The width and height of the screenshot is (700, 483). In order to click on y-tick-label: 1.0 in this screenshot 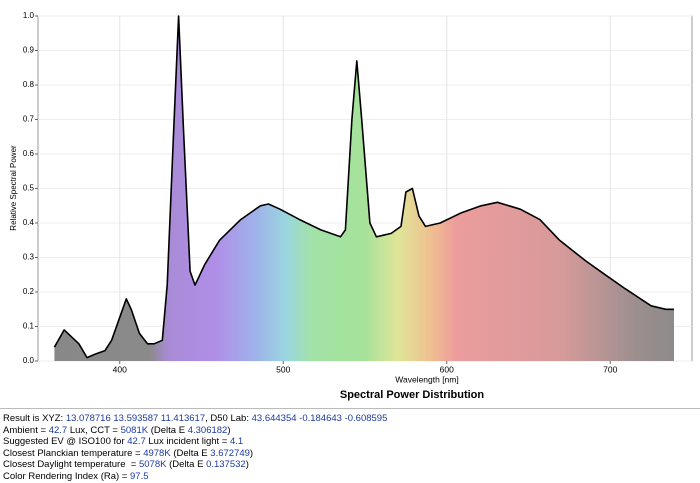, I will do `click(29, 15)`.